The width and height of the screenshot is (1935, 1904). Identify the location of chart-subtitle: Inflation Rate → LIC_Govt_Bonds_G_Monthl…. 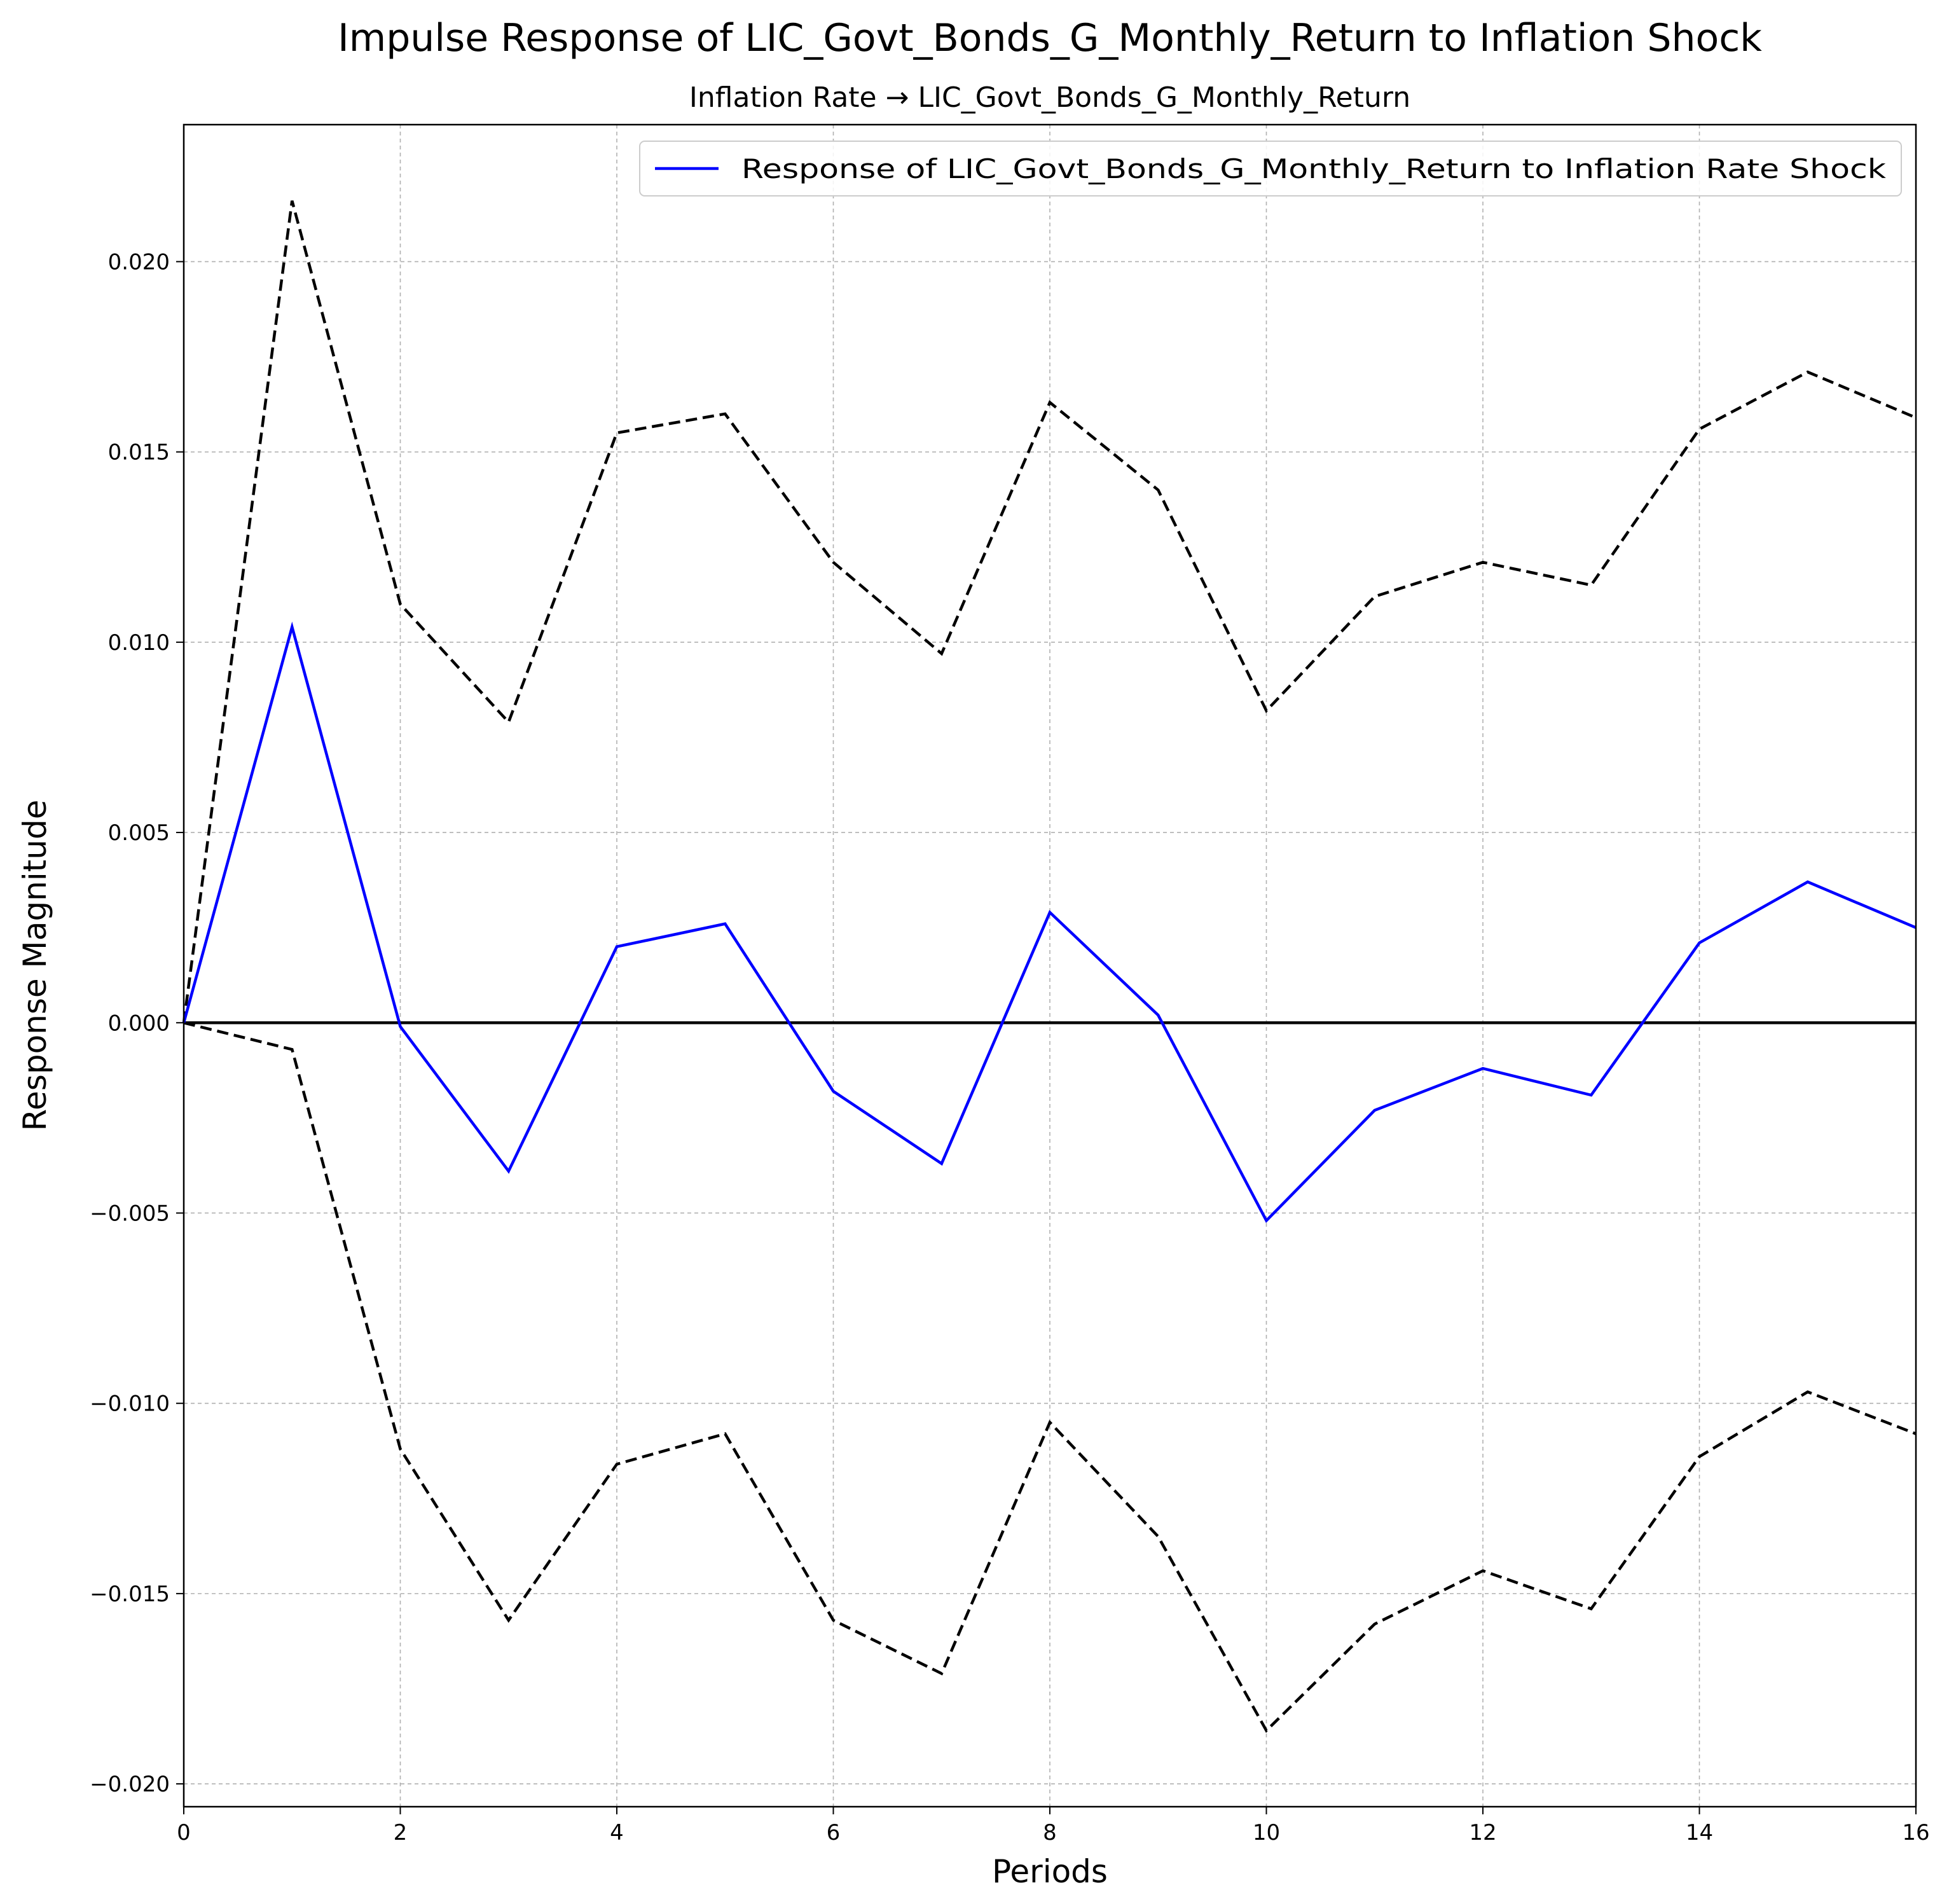
(1049, 97).